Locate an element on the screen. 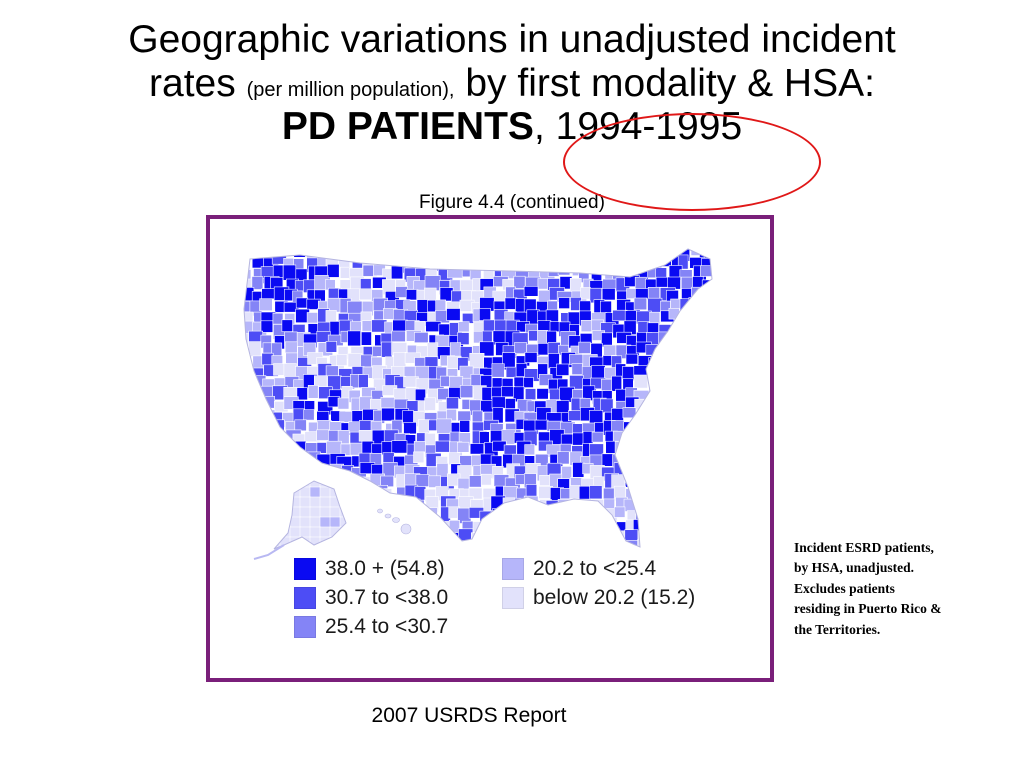  title-line-3: PD PATIENTS, 1994-1995 is located at coordinates (512, 127).